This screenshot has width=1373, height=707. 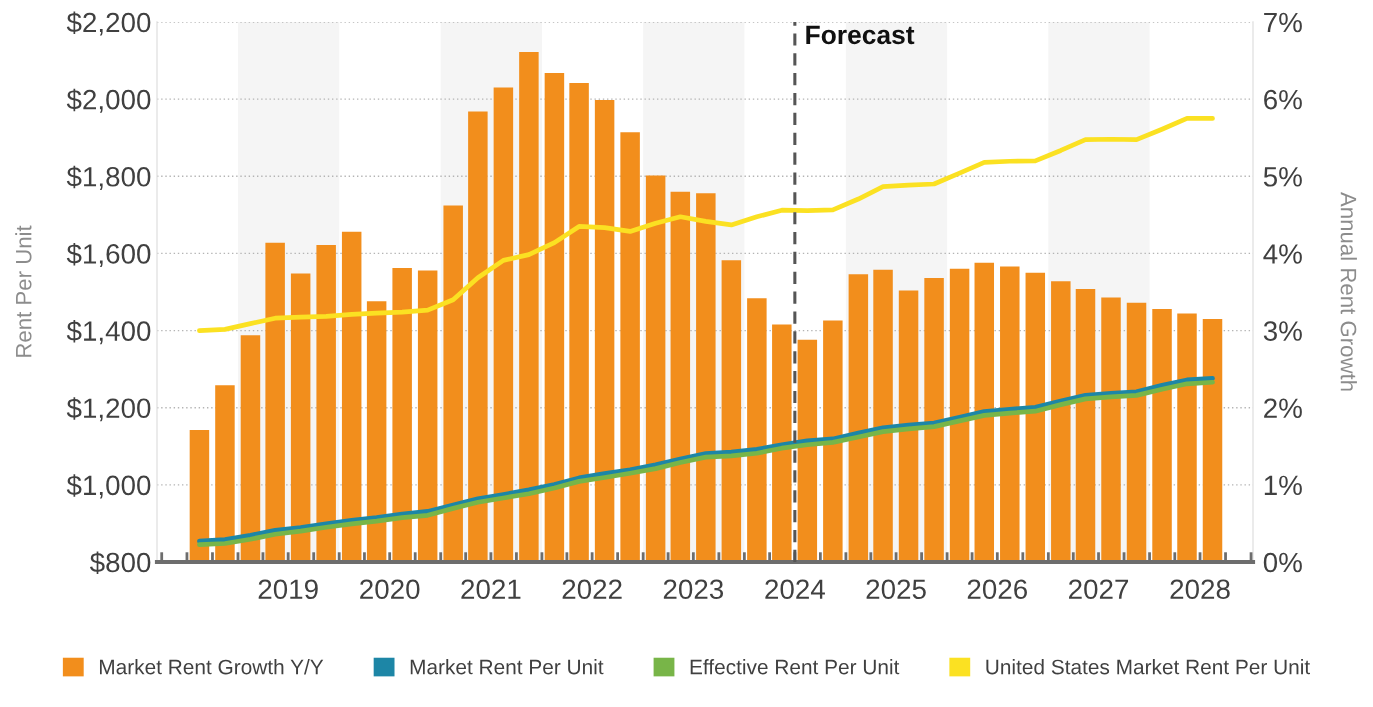 What do you see at coordinates (390, 589) in the screenshot?
I see `x-tick-label: 2020` at bounding box center [390, 589].